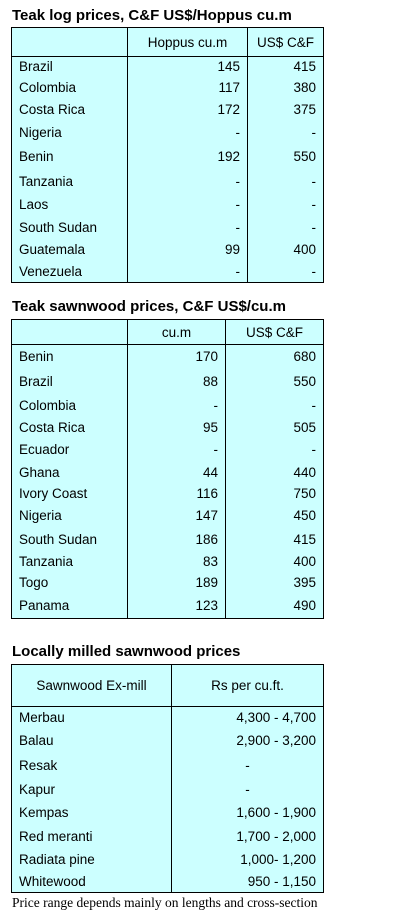 The height and width of the screenshot is (916, 408). What do you see at coordinates (167, 789) in the screenshot?
I see `table-row: Kapur -` at bounding box center [167, 789].